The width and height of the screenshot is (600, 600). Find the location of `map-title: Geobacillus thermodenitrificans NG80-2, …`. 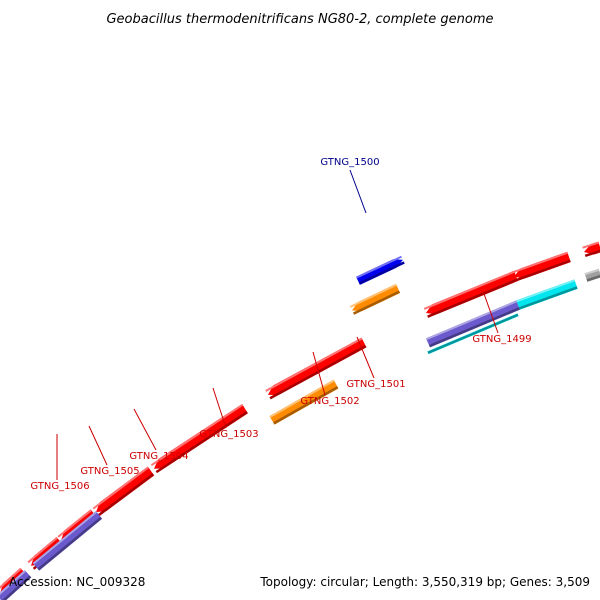

map-title: Geobacillus thermodenitrificans NG80-2, … is located at coordinates (299, 19).